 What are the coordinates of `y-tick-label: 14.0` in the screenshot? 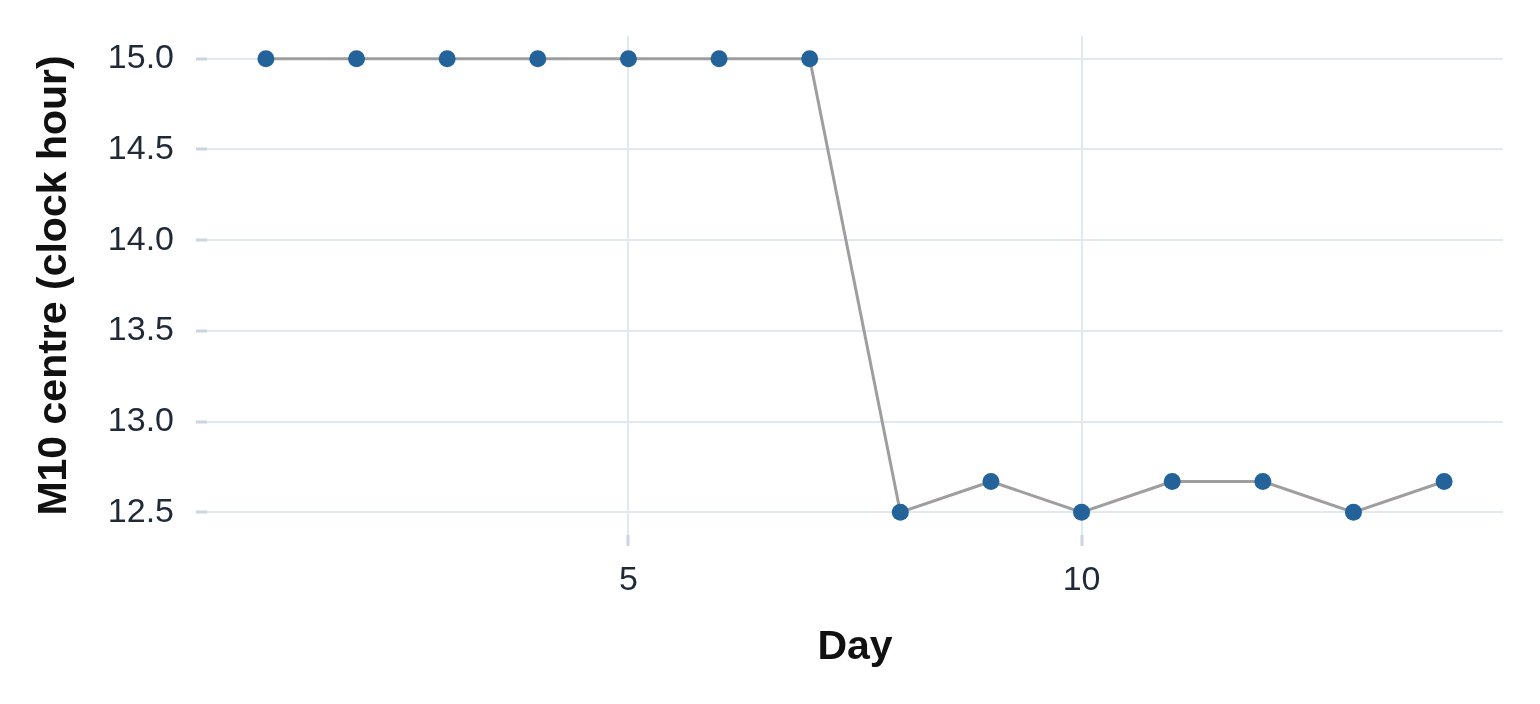 It's located at (140, 237).